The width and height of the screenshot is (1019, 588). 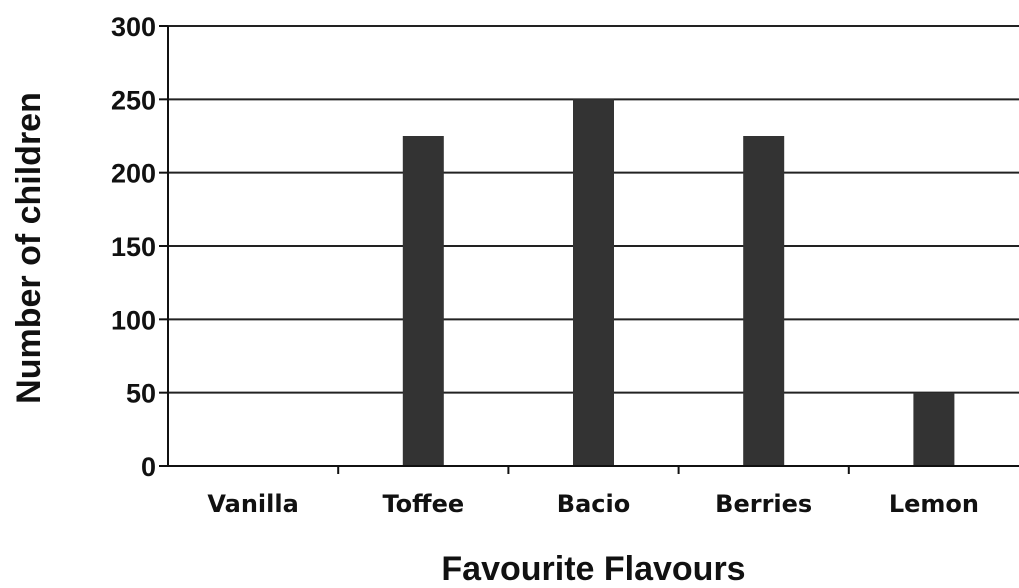 I want to click on x-axis-title: Favourite Flavours, so click(x=593, y=569).